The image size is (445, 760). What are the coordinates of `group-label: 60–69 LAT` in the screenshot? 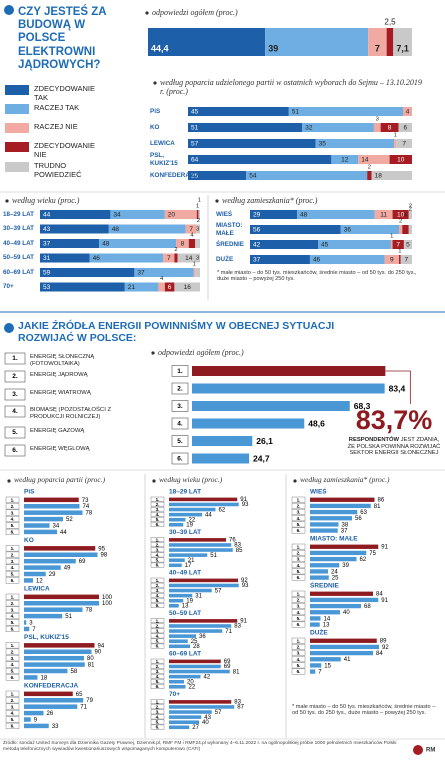 It's located at (185, 654).